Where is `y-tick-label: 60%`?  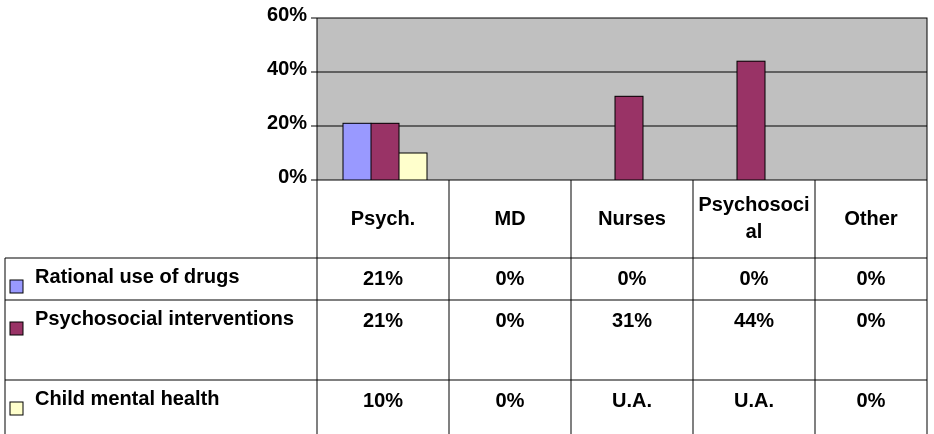
y-tick-label: 60% is located at coordinates (286, 15).